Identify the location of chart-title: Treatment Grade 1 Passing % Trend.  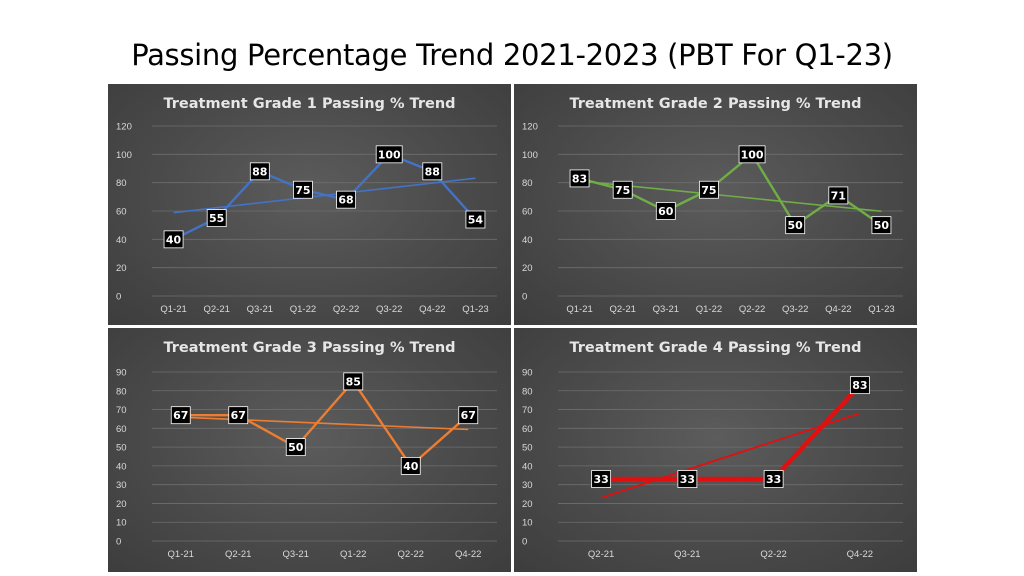
(309, 104).